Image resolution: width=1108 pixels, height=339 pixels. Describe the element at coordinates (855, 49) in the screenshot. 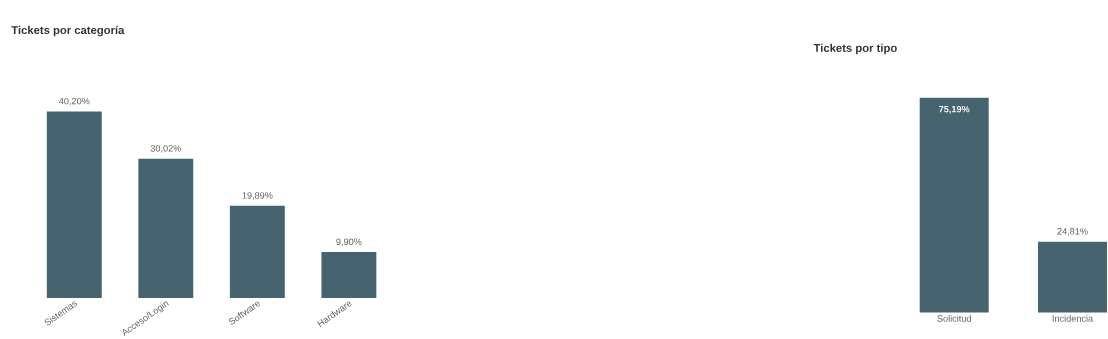

I see `chart-title: Tickets por tipo` at that location.